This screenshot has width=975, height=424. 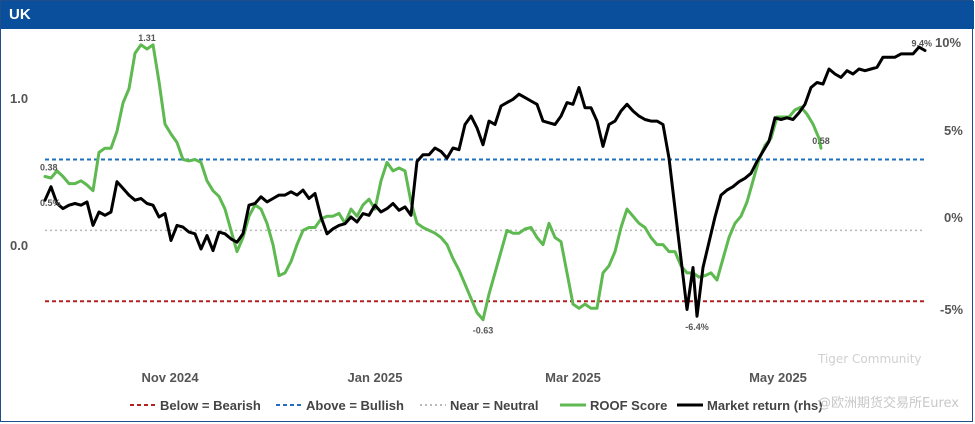 I want to click on x-tick-nov-2024: Nov 2024, so click(x=170, y=377).